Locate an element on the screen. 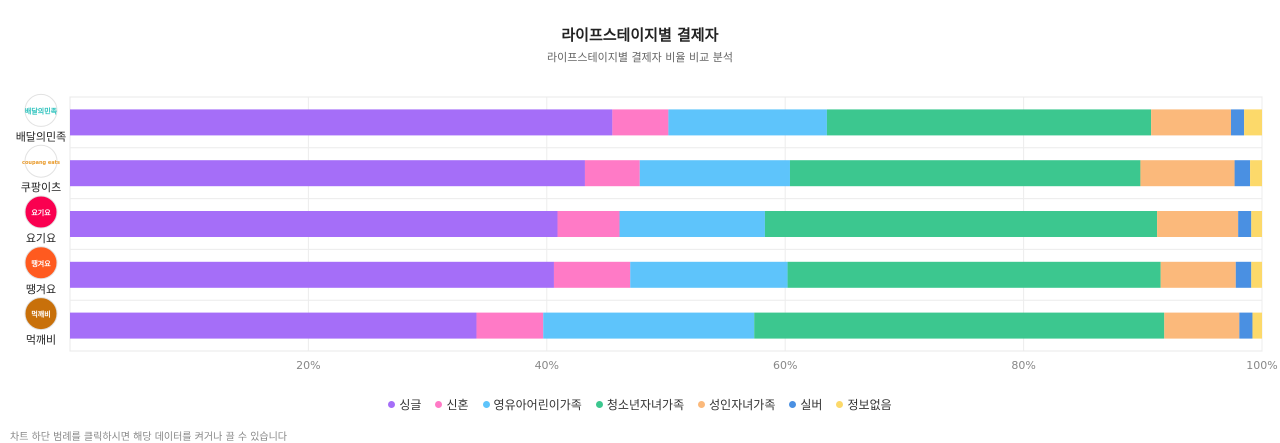 Image resolution: width=1280 pixels, height=443 pixels. svg-text: 배달의민족 is located at coordinates (41, 110).